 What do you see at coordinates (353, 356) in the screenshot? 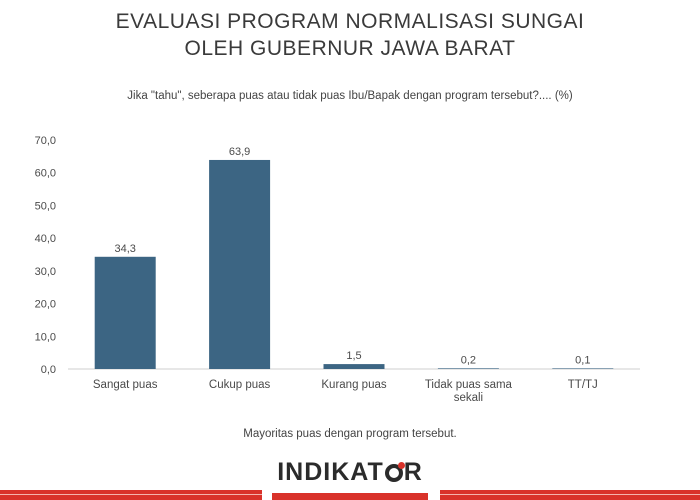
I see `data-label: 1,5` at bounding box center [353, 356].